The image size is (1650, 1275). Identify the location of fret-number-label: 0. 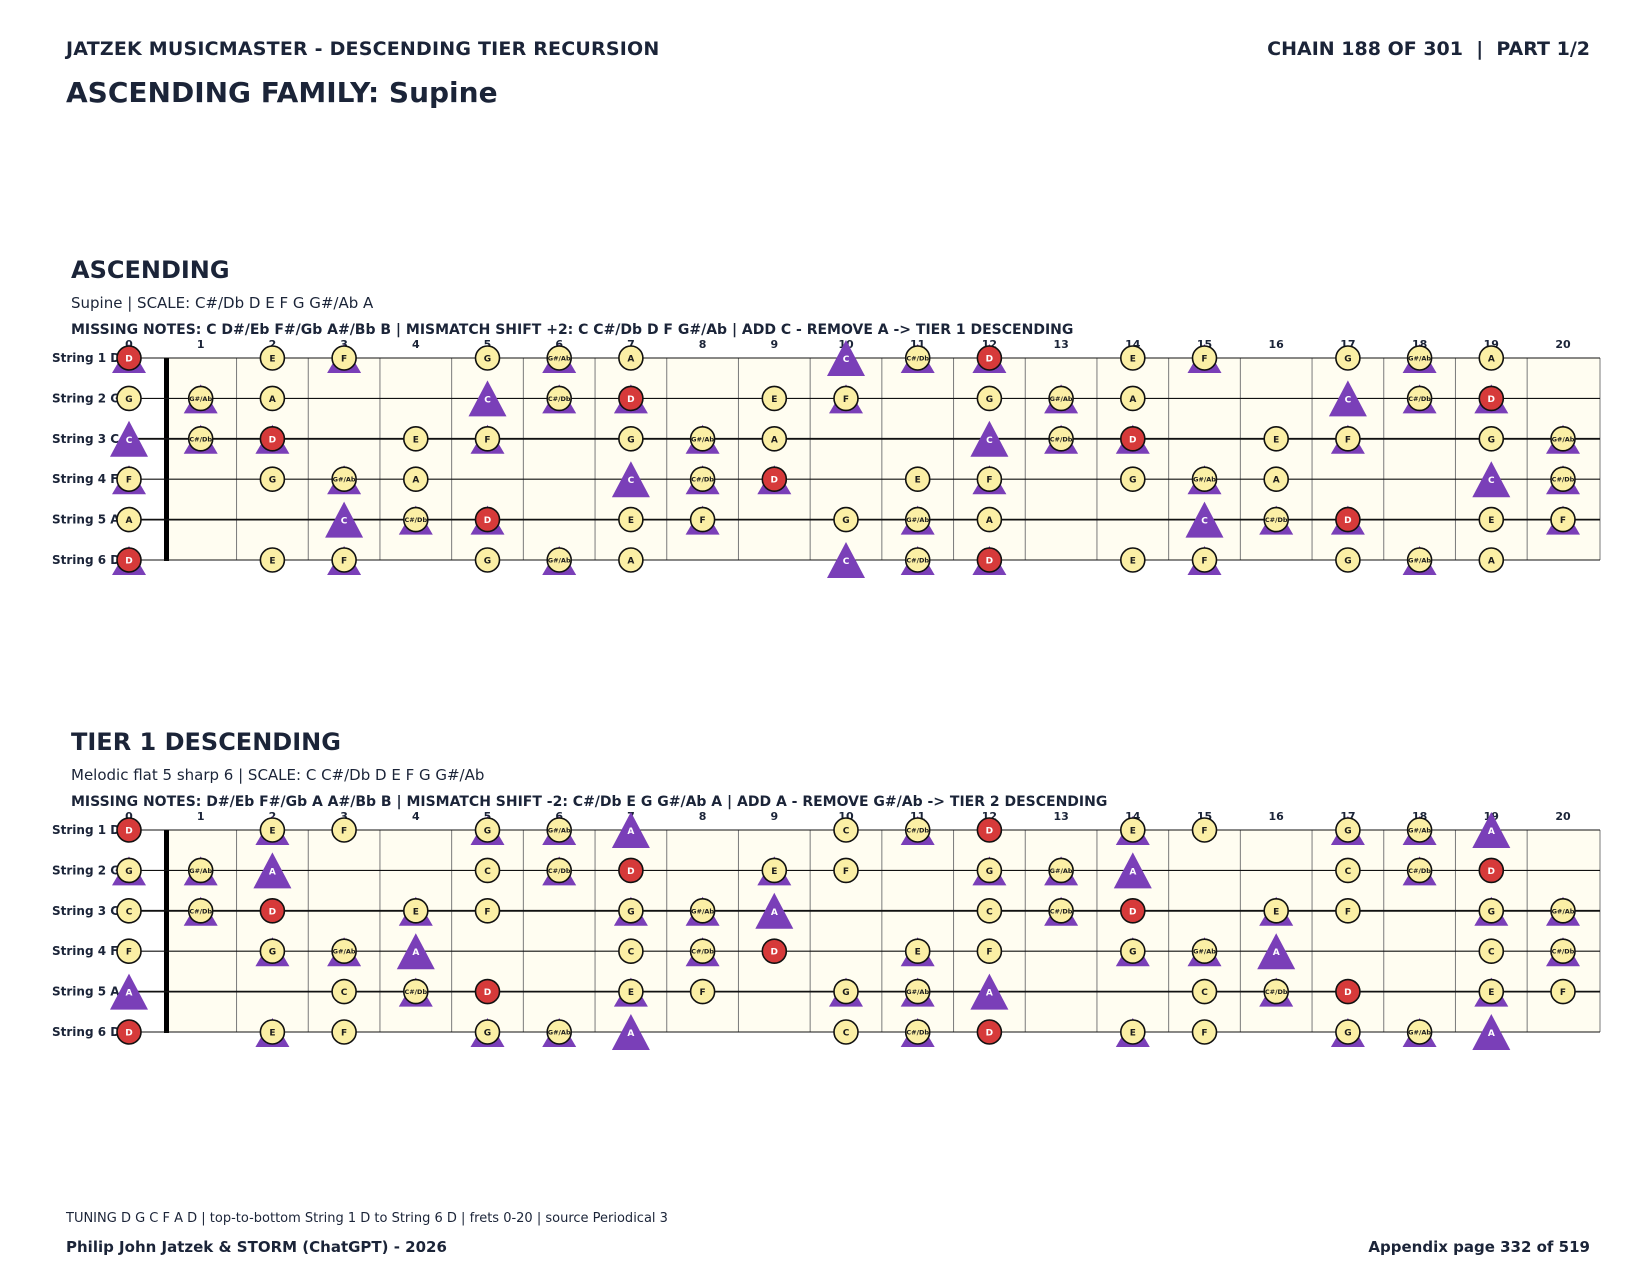
(129, 816).